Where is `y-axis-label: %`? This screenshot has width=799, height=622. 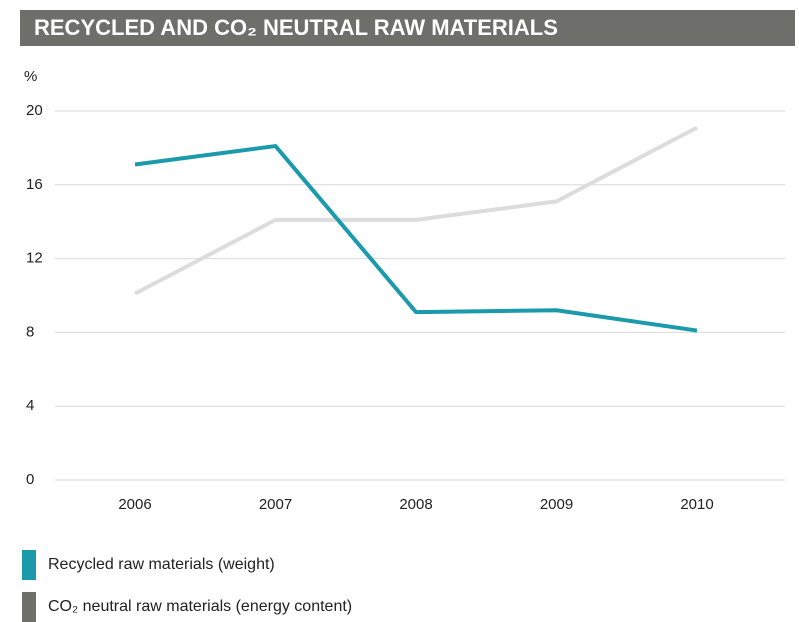
y-axis-label: % is located at coordinates (30, 76).